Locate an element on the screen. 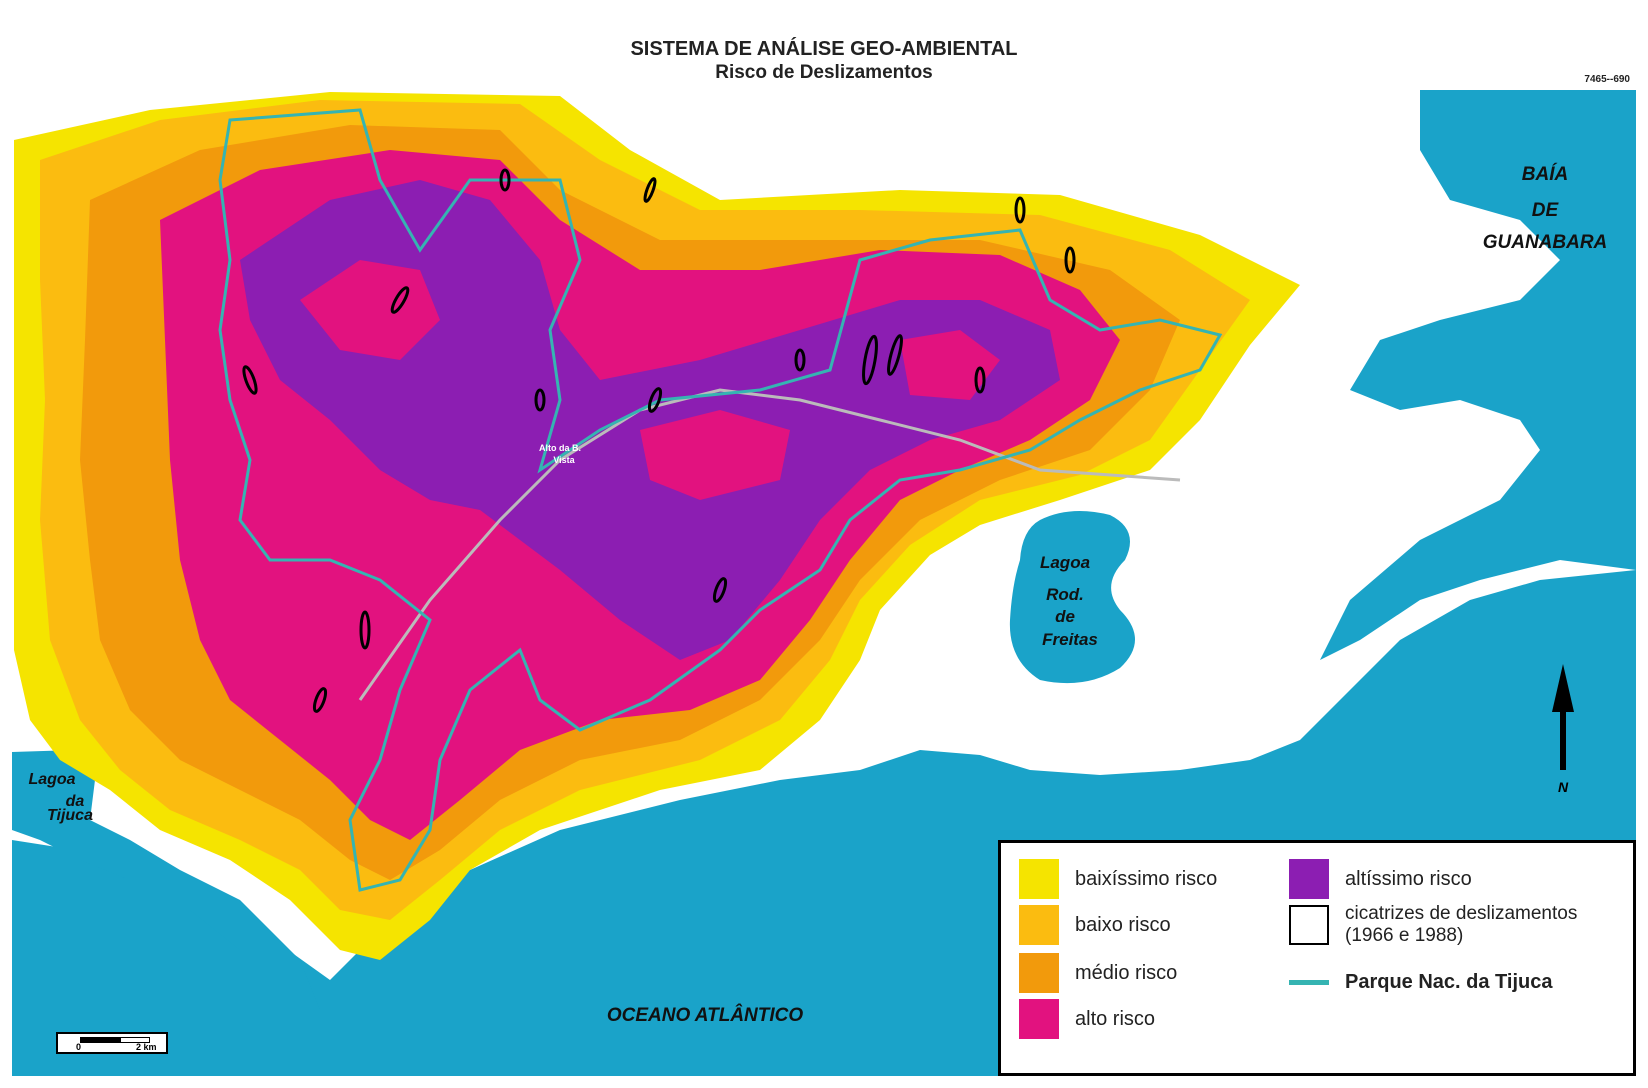 The image size is (1648, 1088). legend-label-low: baixo risco is located at coordinates (1123, 924).